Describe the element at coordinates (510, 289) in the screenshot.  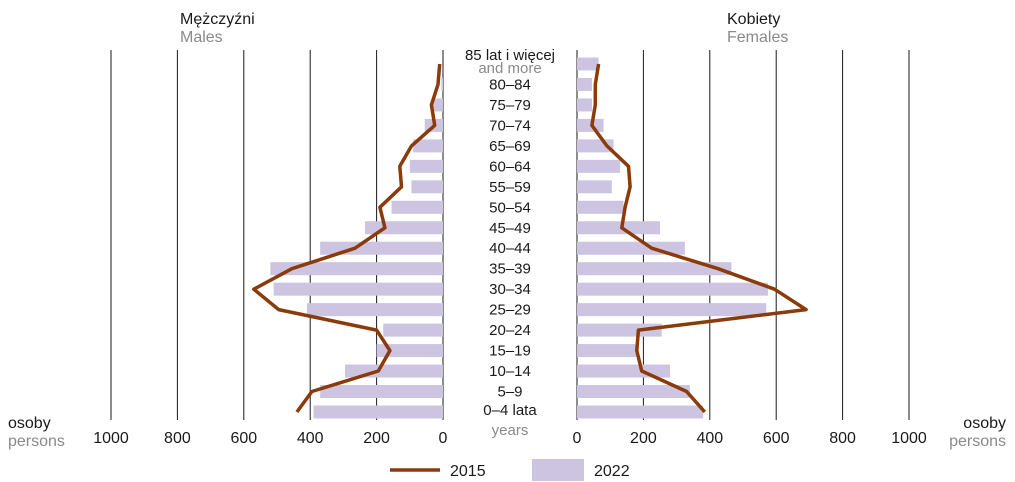
I see `age-group-label: 30–34` at that location.